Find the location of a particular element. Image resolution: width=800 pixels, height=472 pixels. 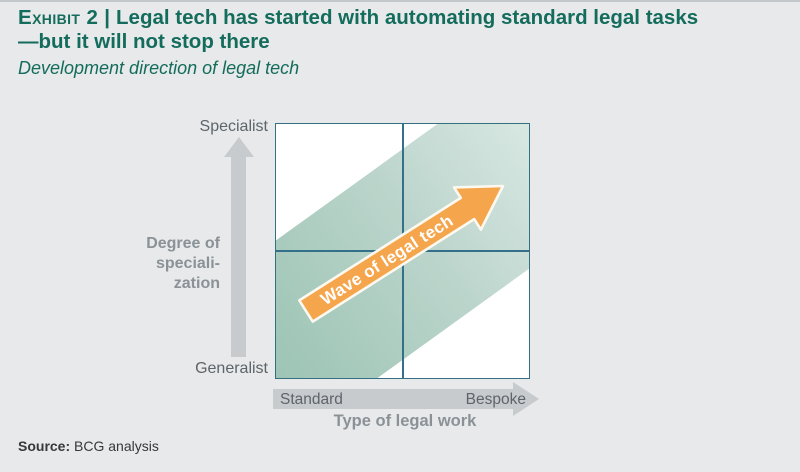

wave-arrow: Wave of legal tech is located at coordinates (401, 253).